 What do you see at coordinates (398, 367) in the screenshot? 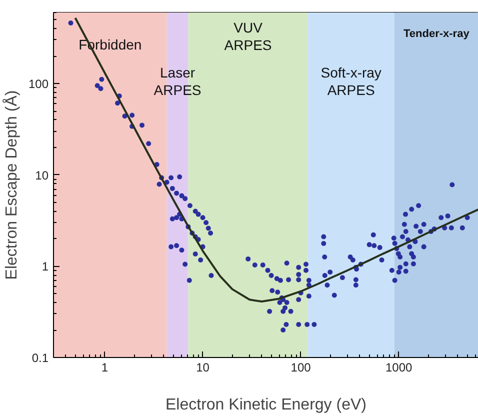
I see `x-tick-label: 1000` at bounding box center [398, 367].